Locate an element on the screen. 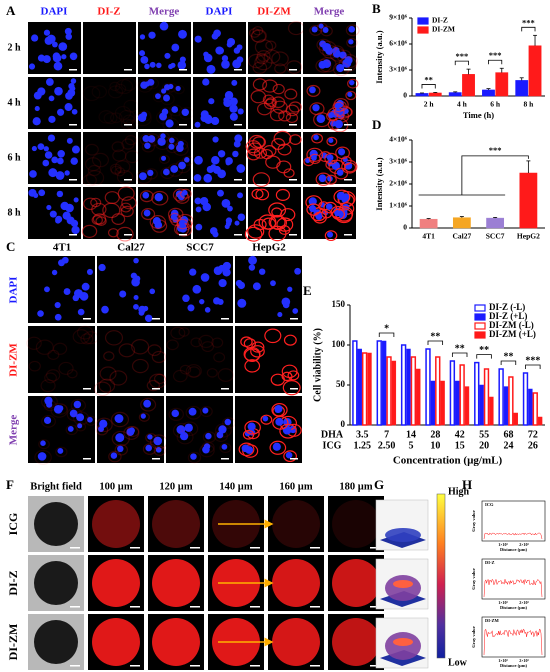  column-label: Cal27 is located at coordinates (131, 248).